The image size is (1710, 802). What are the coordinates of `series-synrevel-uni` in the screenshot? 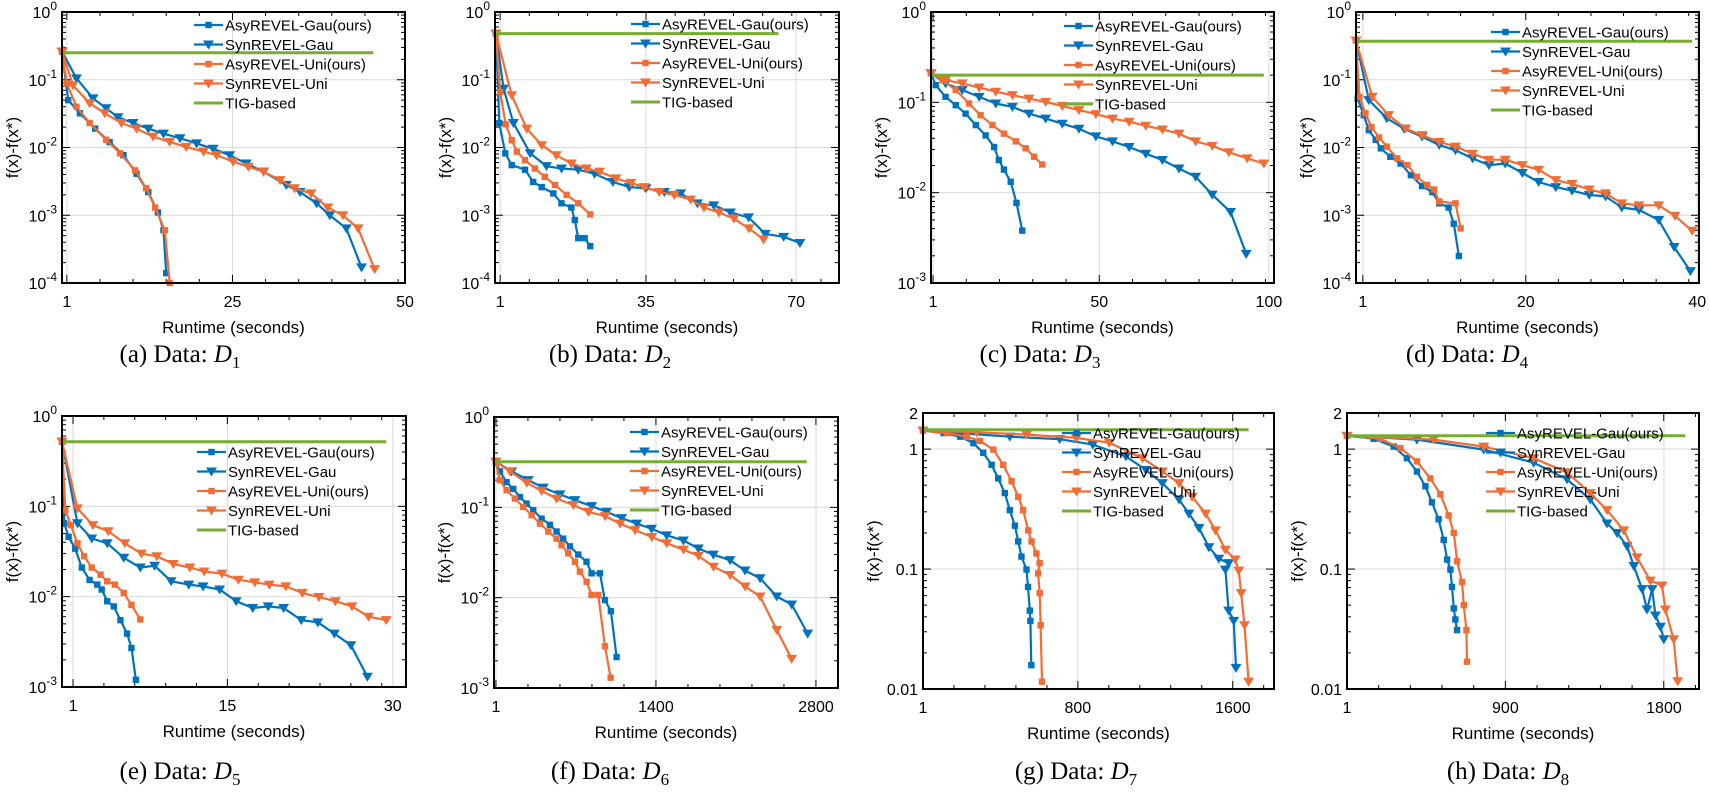 It's located at (630, 137).